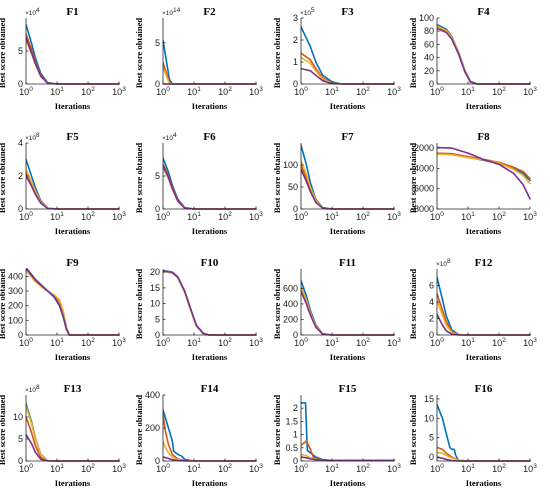  Describe the element at coordinates (15, 291) in the screenshot. I see `y-tick-label: 300` at that location.